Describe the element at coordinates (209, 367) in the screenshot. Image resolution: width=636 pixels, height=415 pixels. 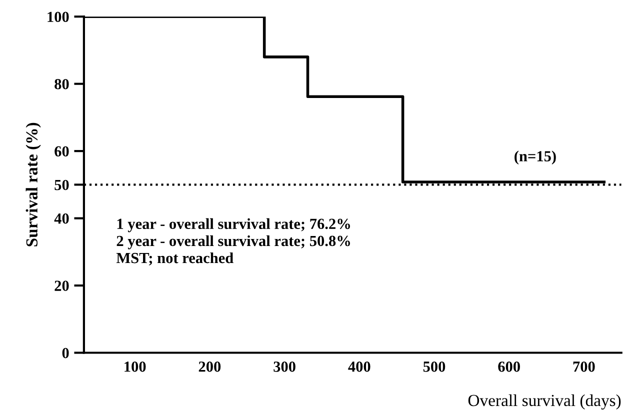
I see `x-tick-label: 200` at that location.